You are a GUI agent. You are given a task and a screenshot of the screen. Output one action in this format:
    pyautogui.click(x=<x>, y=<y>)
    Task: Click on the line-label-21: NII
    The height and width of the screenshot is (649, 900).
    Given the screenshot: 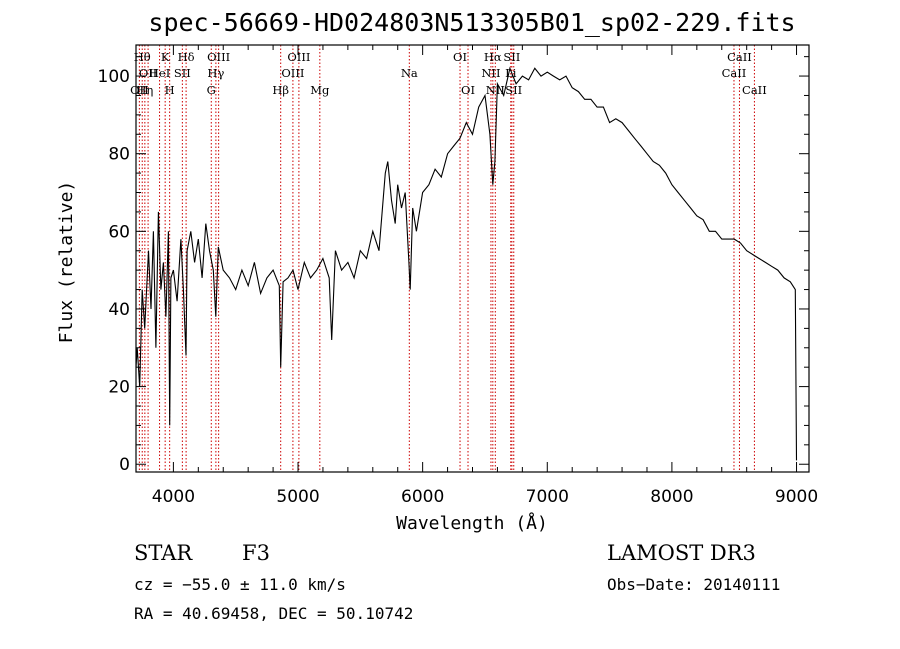 What is the action you would take?
    pyautogui.click(x=495, y=90)
    